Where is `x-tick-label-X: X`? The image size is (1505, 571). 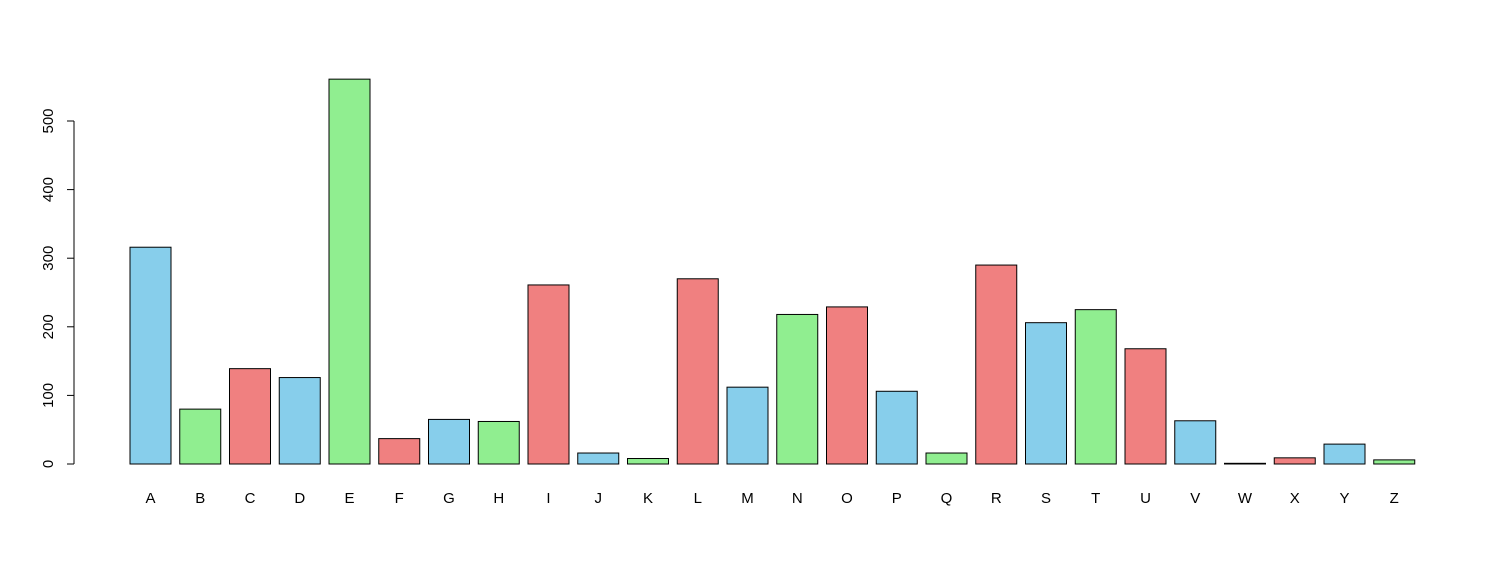 x-tick-label-X: X is located at coordinates (1295, 498).